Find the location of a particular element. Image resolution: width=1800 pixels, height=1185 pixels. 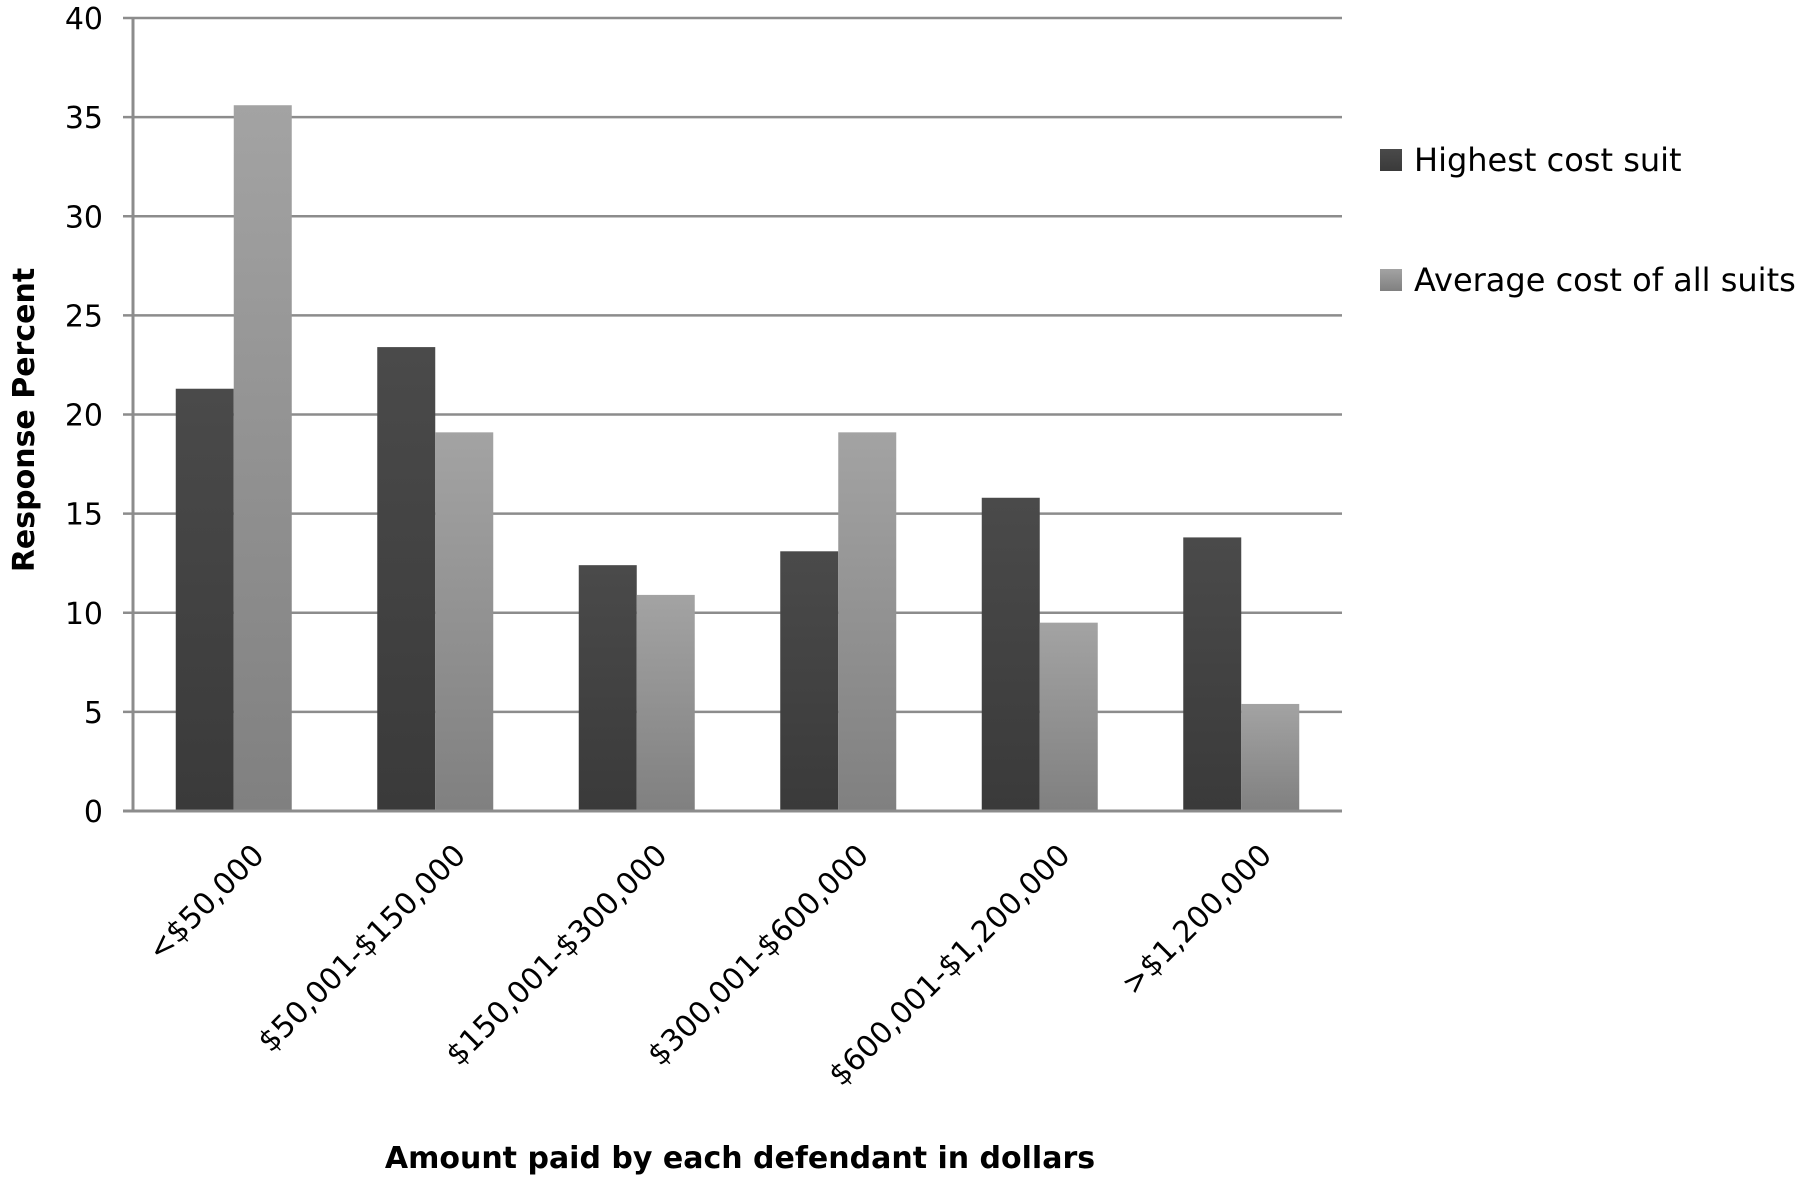

y-tick-label: 35 is located at coordinates (84, 118).